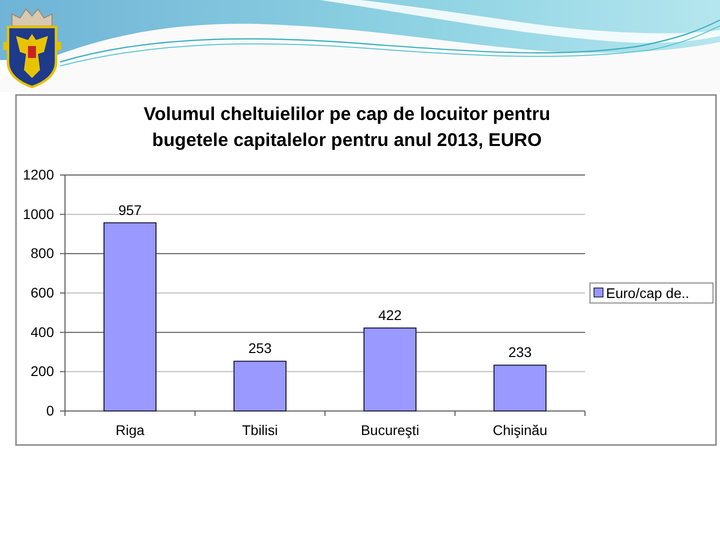 The width and height of the screenshot is (720, 540). Describe the element at coordinates (520, 352) in the screenshot. I see `data-label: 233` at that location.